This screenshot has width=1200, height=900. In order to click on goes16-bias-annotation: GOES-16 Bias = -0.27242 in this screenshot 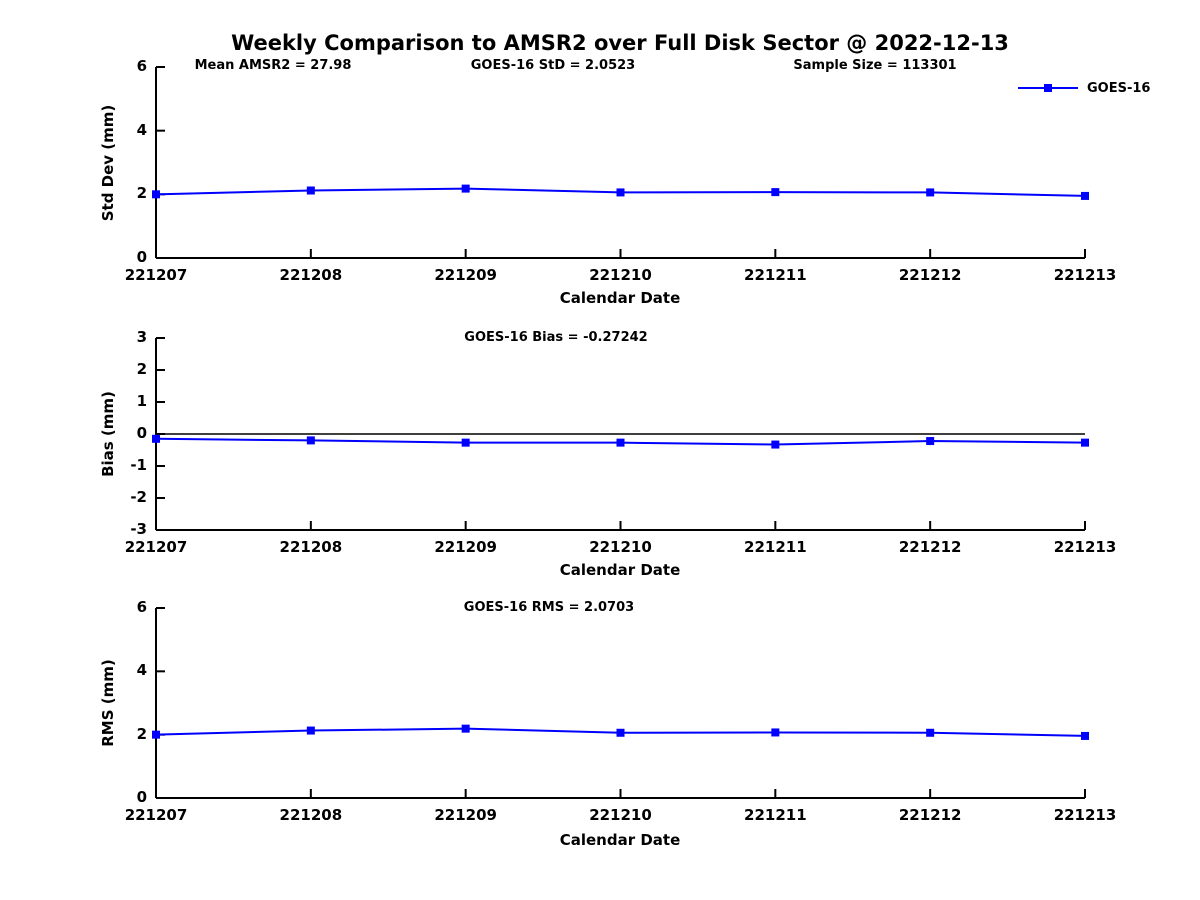, I will do `click(556, 337)`.